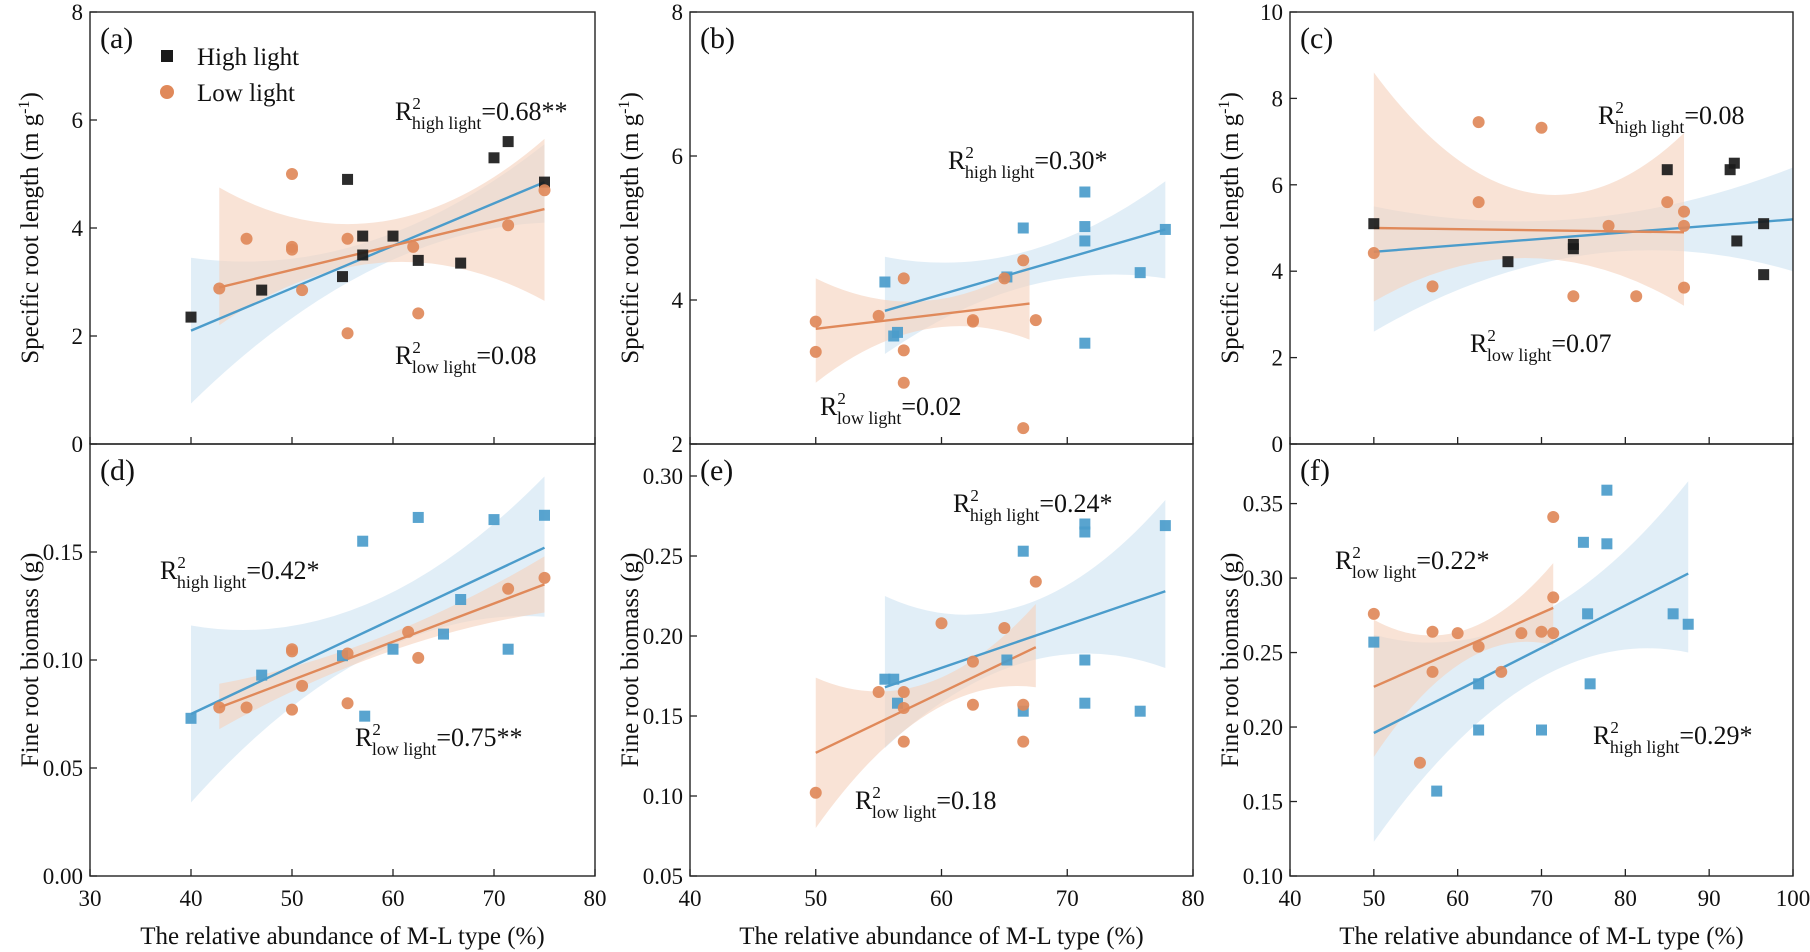 Image resolution: width=1810 pixels, height=952 pixels. What do you see at coordinates (1028, 162) in the screenshot?
I see `r2-annotation-high: R2 high light=0.30*` at bounding box center [1028, 162].